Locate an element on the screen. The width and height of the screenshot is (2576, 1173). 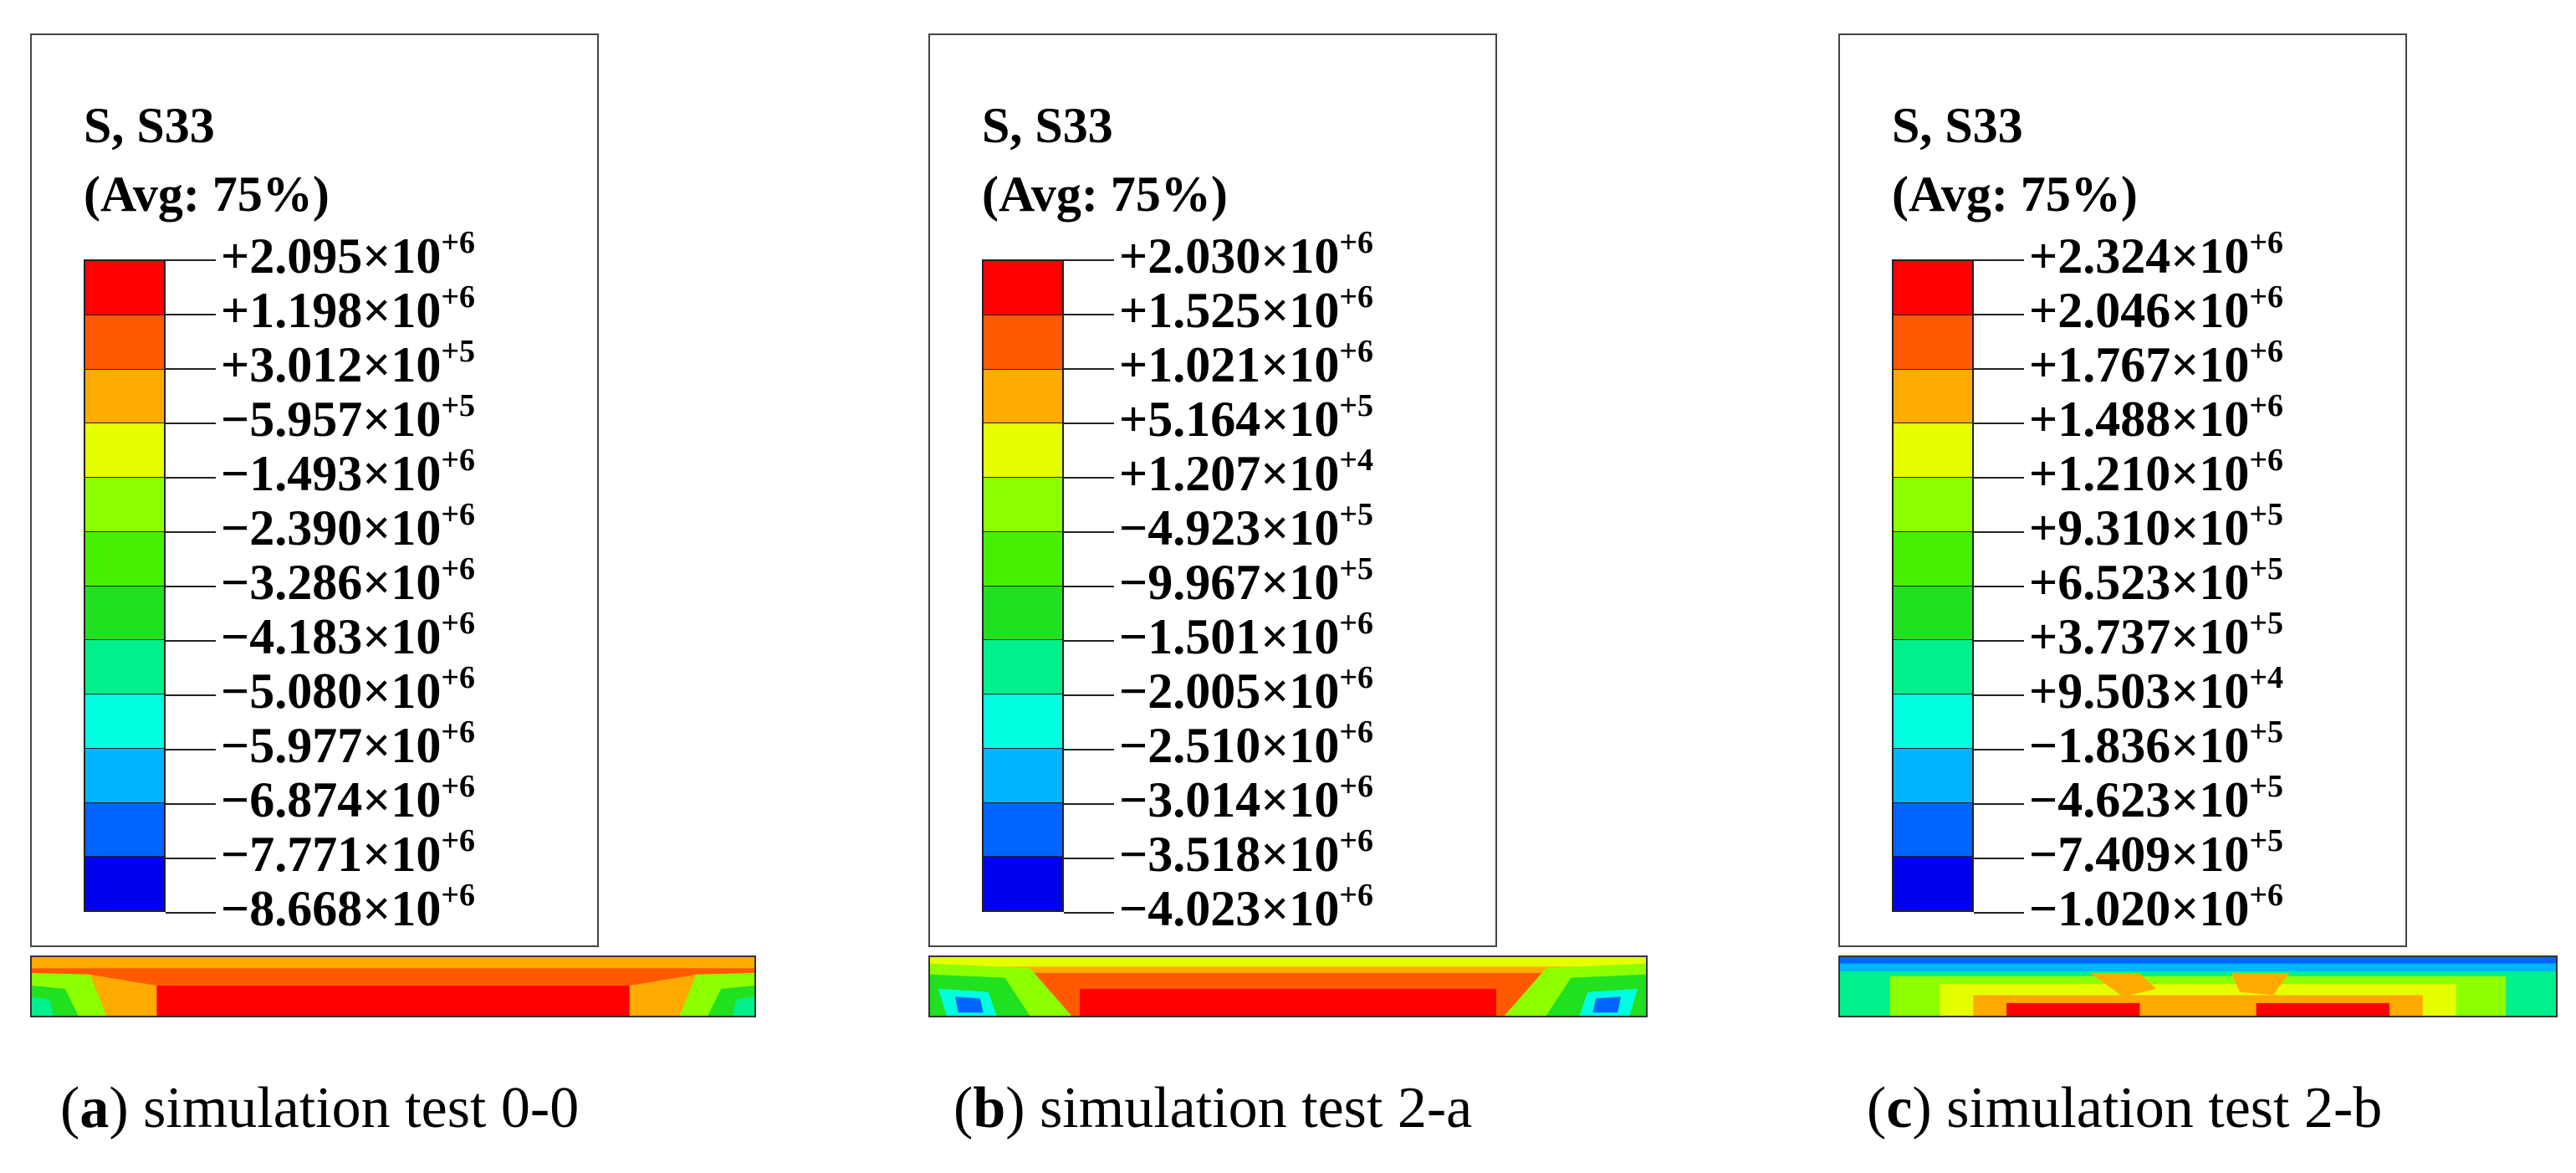
legend-value-mantissa: −6.874×10 is located at coordinates (331, 799).